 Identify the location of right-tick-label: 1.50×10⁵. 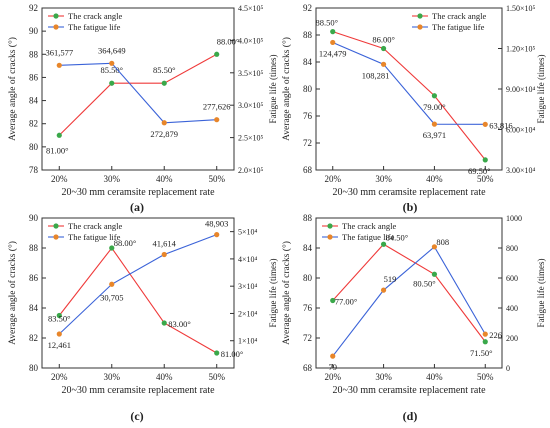
(521, 8).